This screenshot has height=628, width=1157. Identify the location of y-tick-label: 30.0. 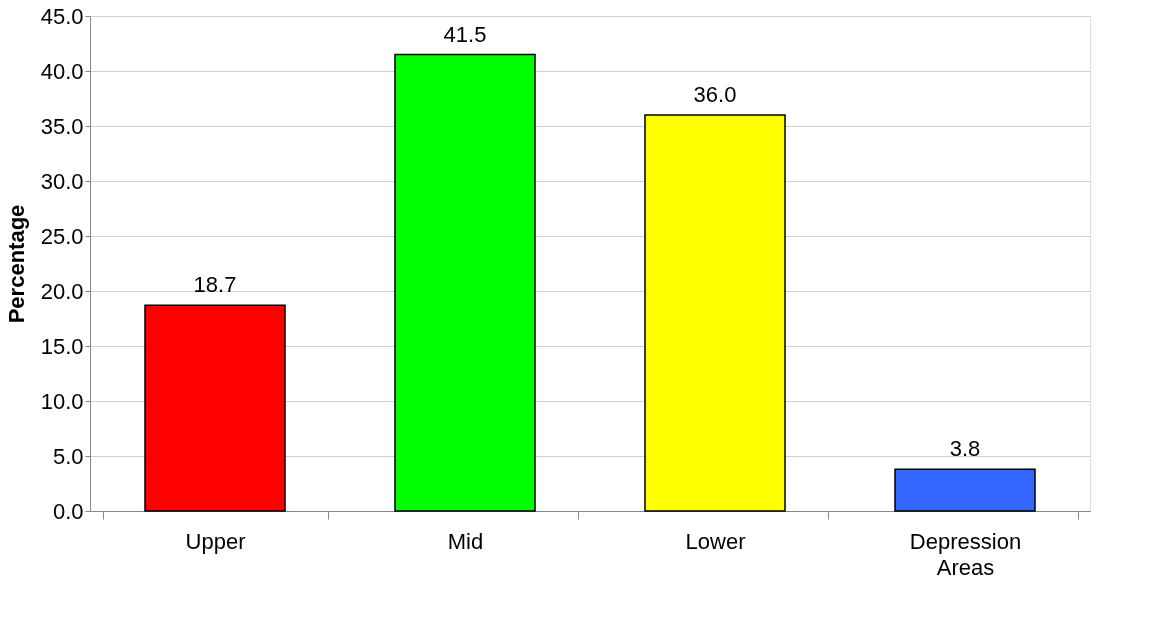
(62, 181).